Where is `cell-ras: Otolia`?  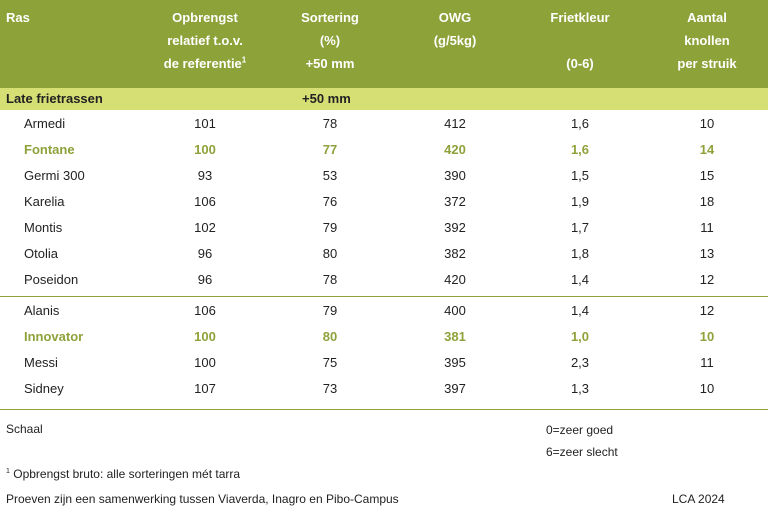
cell-ras: Otolia is located at coordinates (41, 253).